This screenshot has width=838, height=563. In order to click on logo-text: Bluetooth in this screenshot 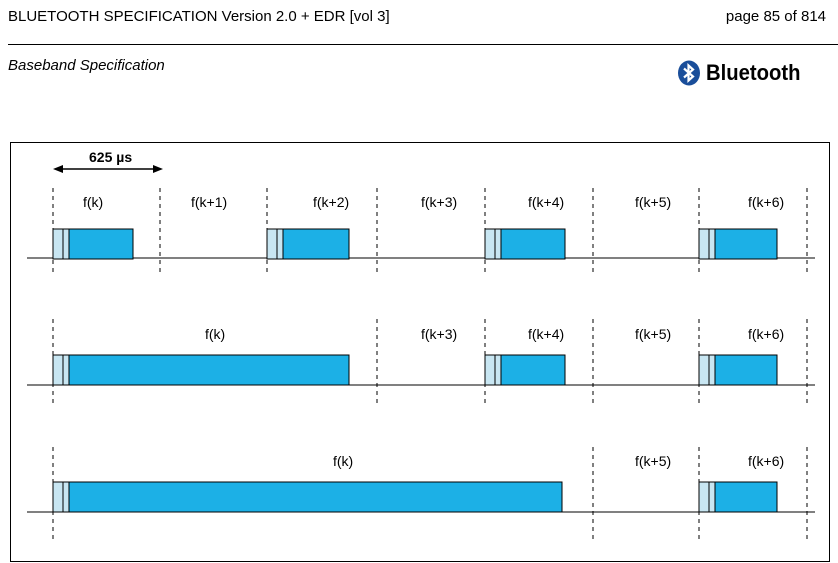, I will do `click(753, 72)`.